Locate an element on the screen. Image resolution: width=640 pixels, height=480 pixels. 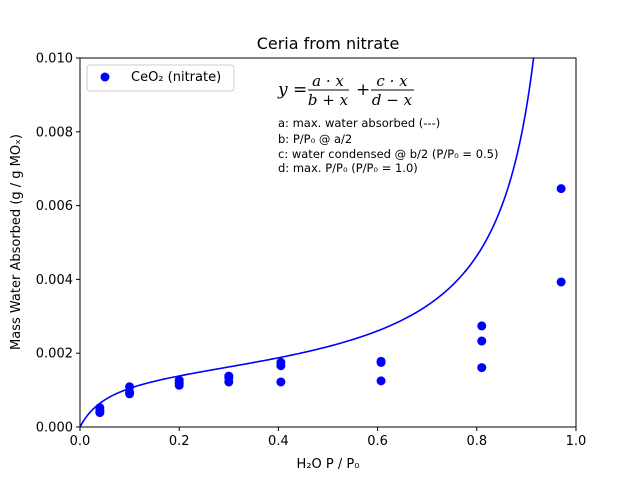
annotation-c: c: water condensed @ b/2 (P/P₀ = 0.5) is located at coordinates (388, 154).